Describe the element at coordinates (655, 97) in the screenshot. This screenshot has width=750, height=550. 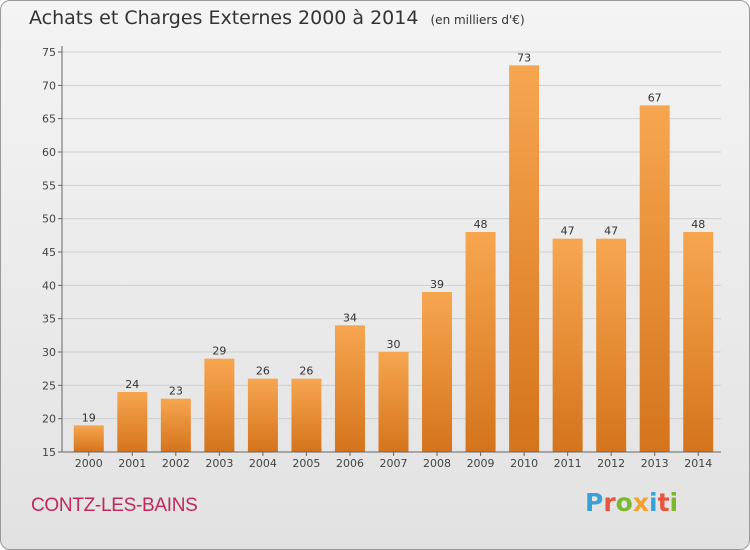
I see `data-label-2013: 67` at that location.